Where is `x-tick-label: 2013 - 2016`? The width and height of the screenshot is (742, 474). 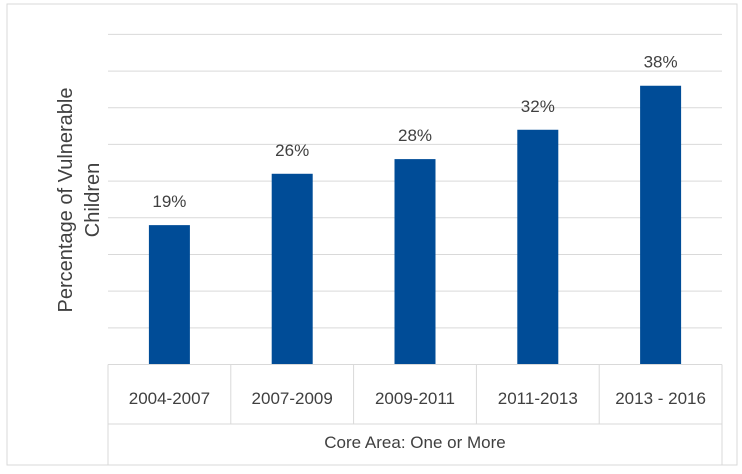
x-tick-label: 2013 - 2016 is located at coordinates (660, 398).